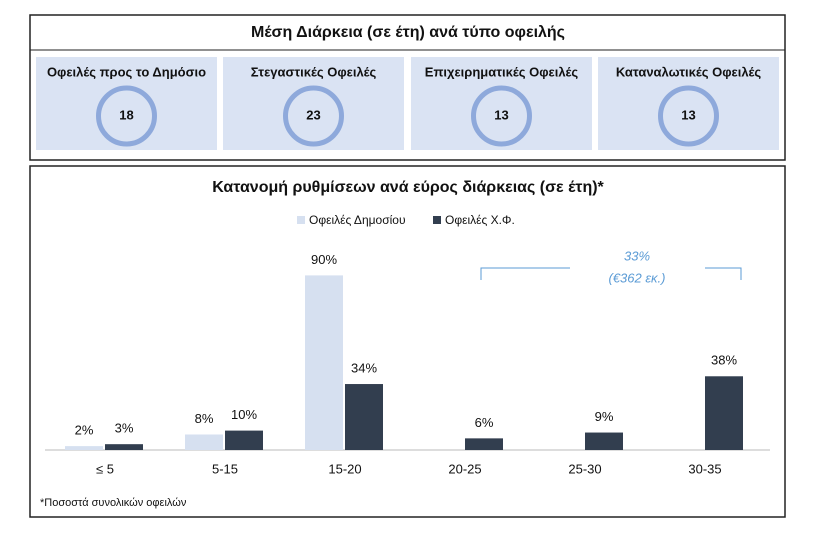 The image size is (819, 534). What do you see at coordinates (204, 418) in the screenshot?
I see `value-label: 8%` at bounding box center [204, 418].